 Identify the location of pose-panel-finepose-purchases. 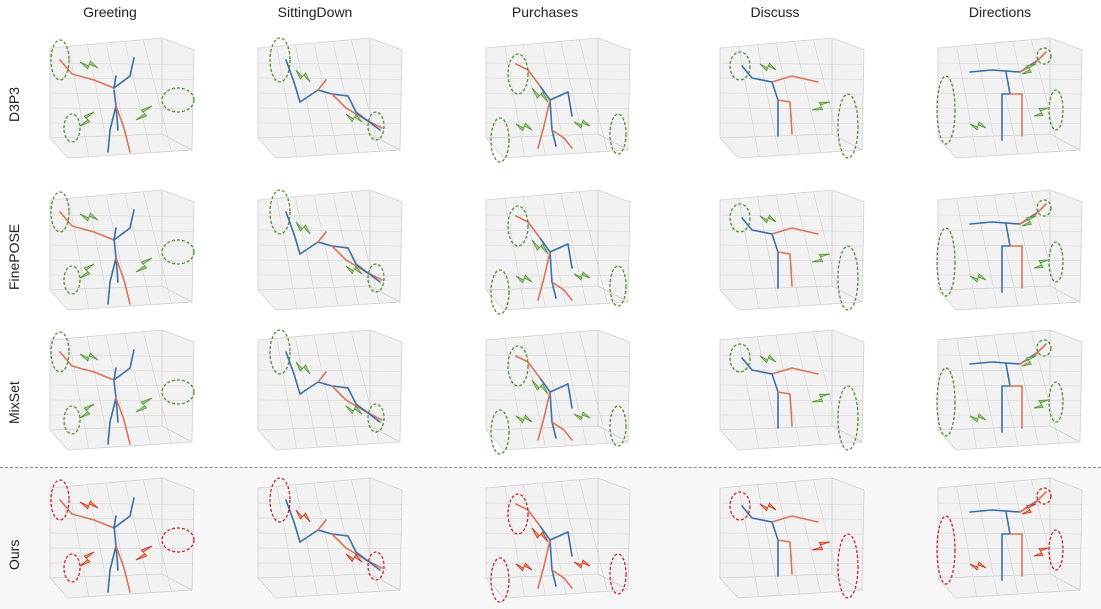
(558, 252).